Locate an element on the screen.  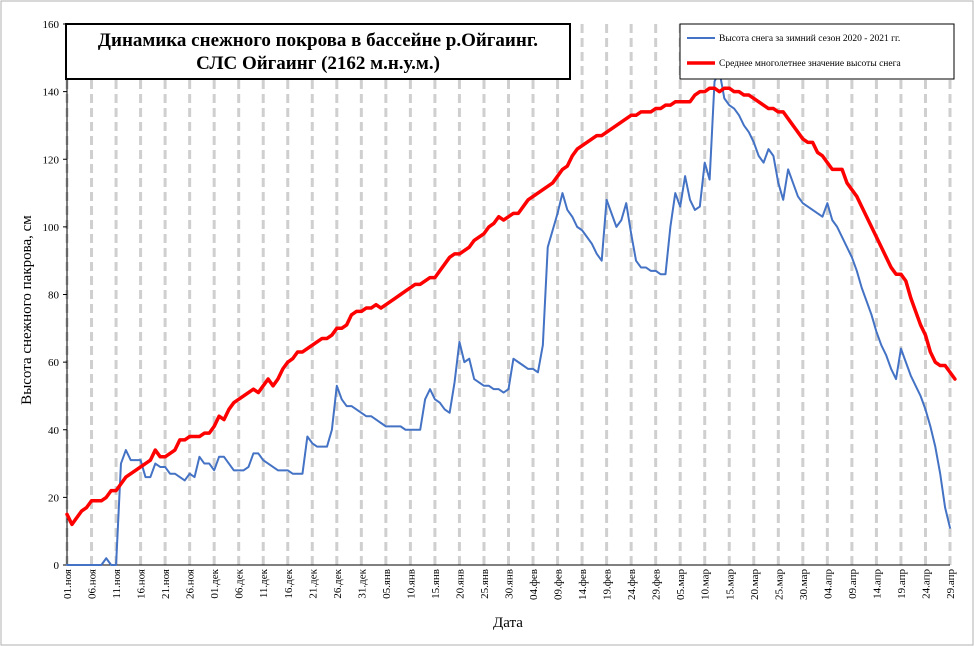
x-tick-label: 15.мар is located at coordinates (730, 585).